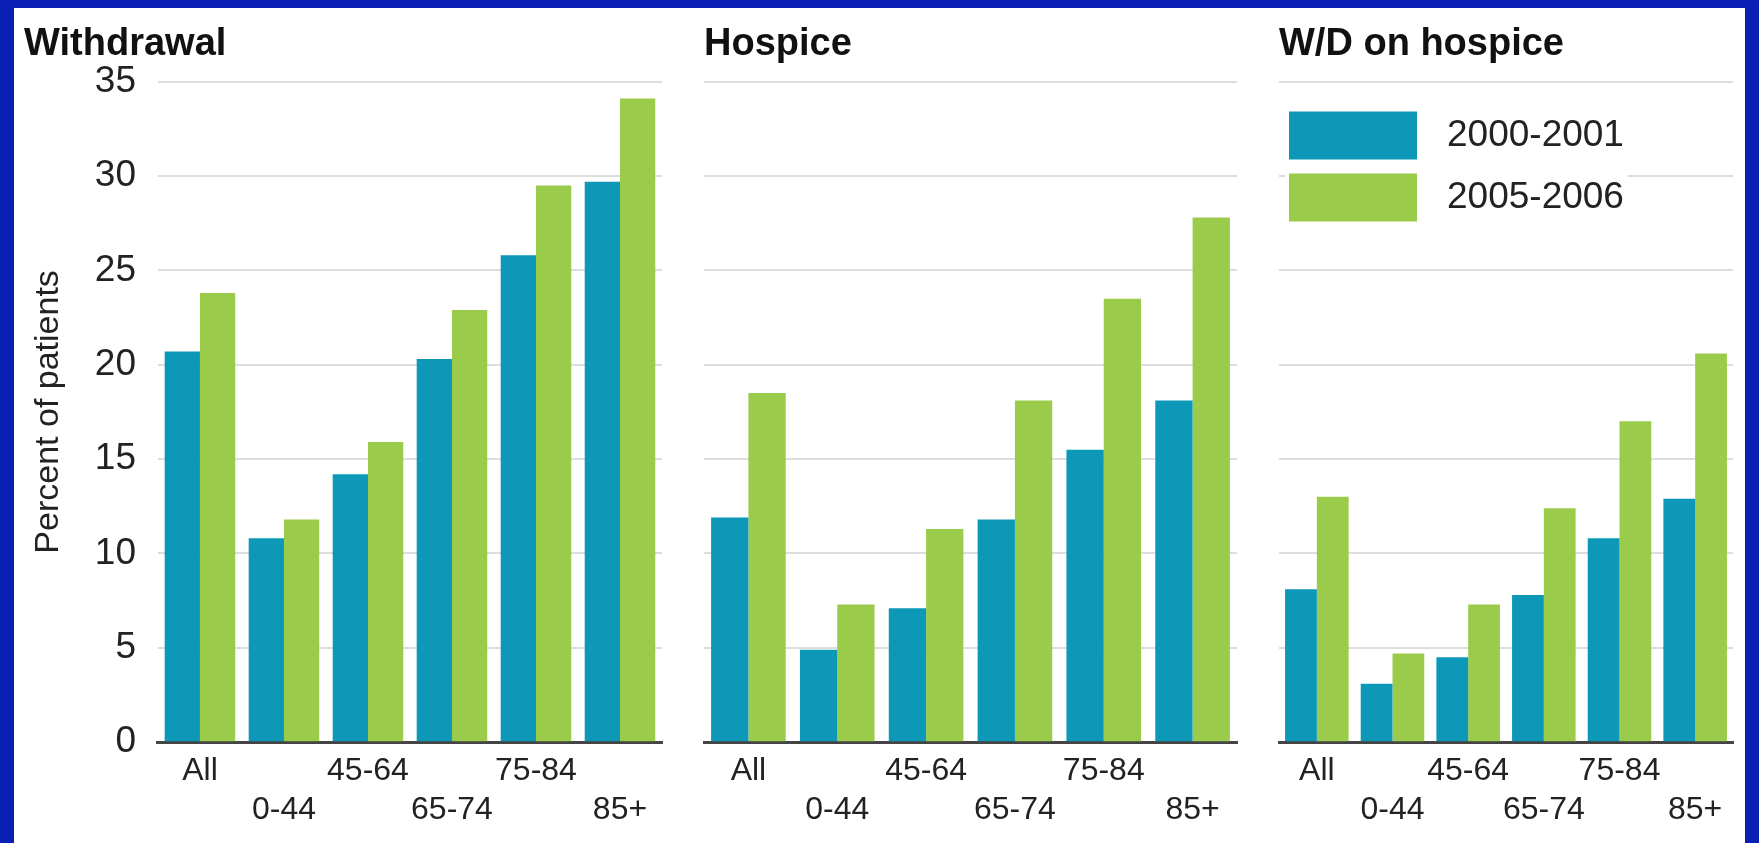 Image resolution: width=1759 pixels, height=843 pixels. I want to click on y-tick-label: 5, so click(125, 646).